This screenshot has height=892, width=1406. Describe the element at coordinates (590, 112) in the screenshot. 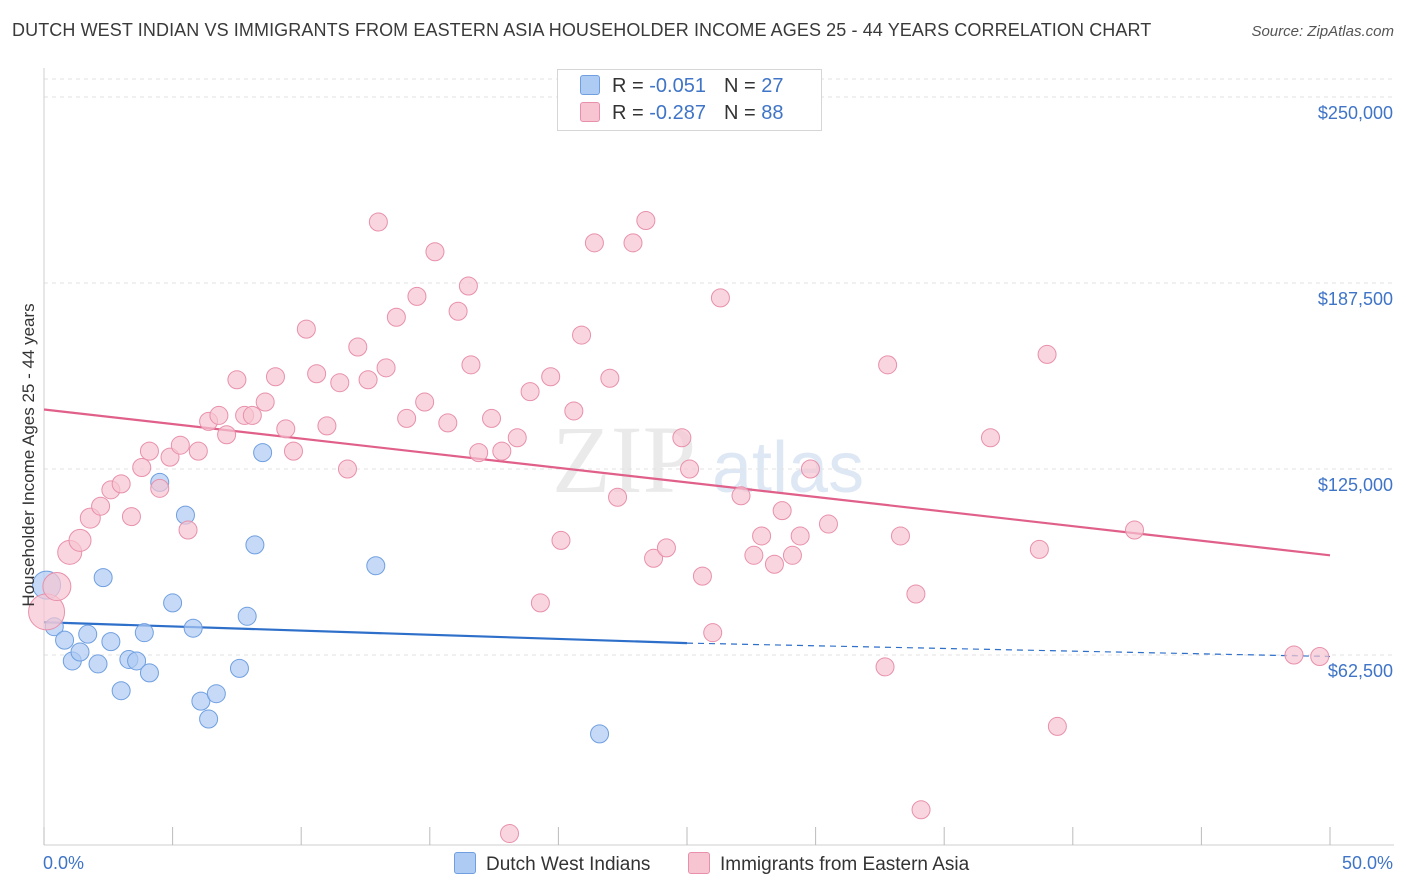

I see `legend-swatch-eastern-asia` at that location.